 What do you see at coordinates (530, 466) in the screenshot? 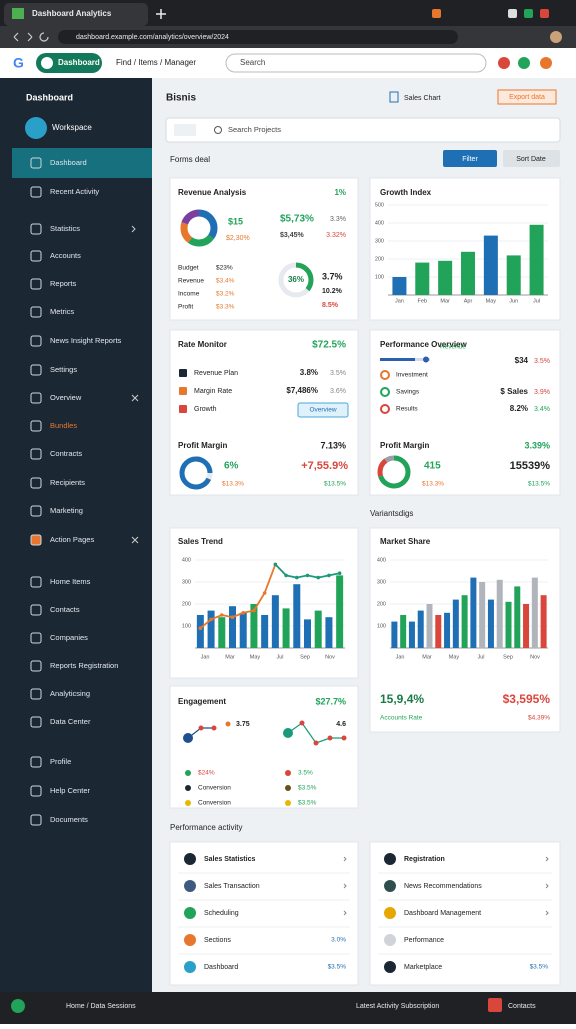
I see `right-kpi: 15539%` at bounding box center [530, 466].